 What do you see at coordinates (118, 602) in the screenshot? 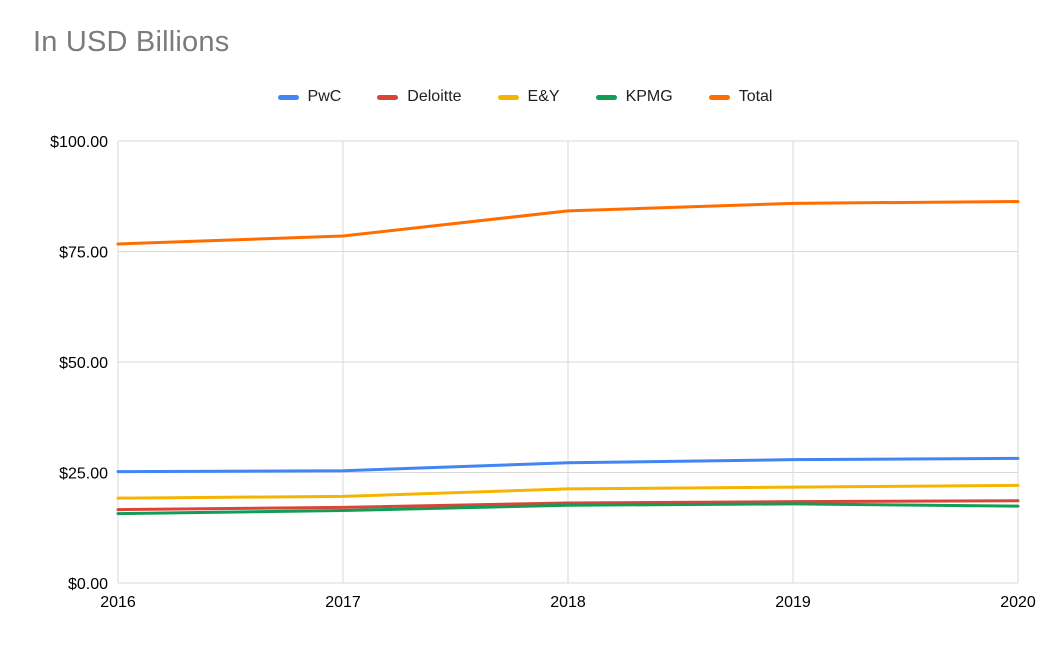
I see `x-axis-tick-label: 2016` at bounding box center [118, 602].